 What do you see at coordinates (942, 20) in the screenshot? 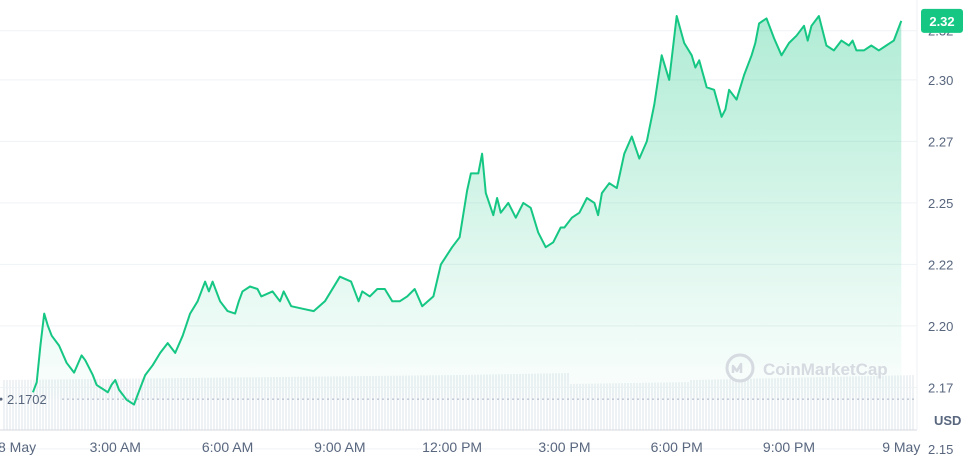
I see `badge-background` at bounding box center [942, 20].